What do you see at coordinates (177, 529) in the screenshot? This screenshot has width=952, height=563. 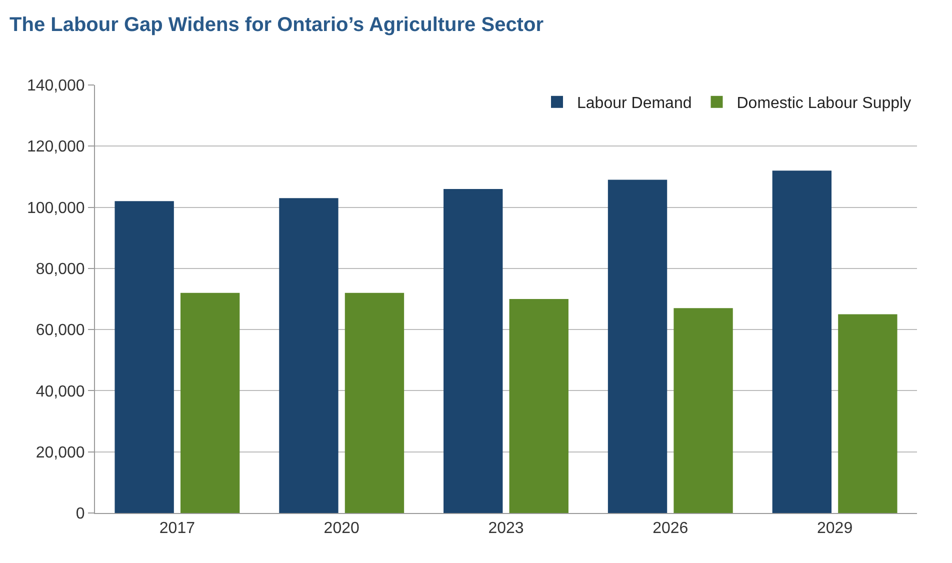 I see `x-tick-label: 2017` at bounding box center [177, 529].